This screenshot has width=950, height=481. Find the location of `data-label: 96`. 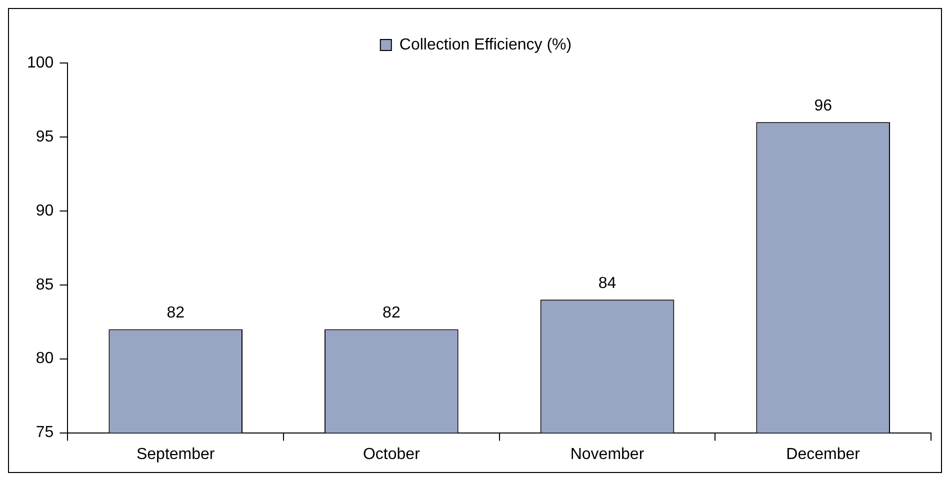

data-label: 96 is located at coordinates (823, 106).